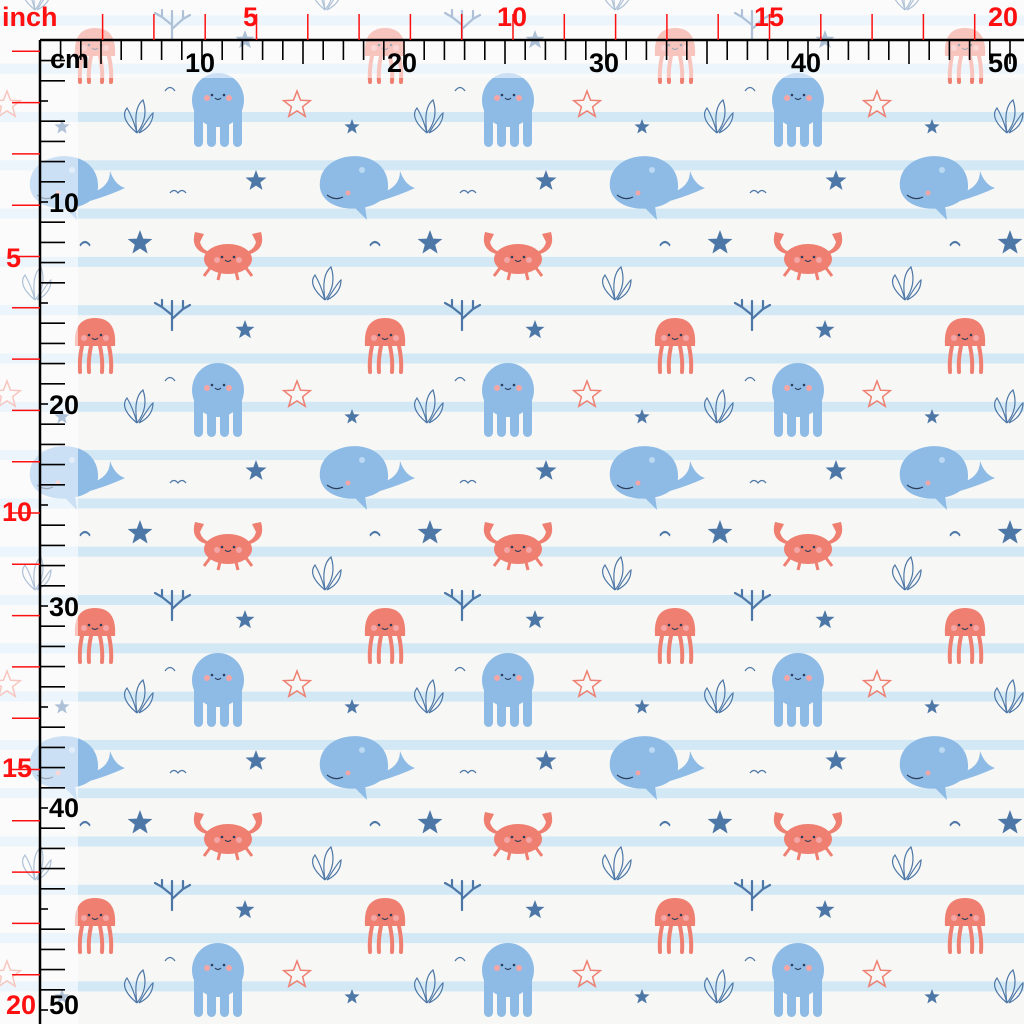 This screenshot has width=1024, height=1024. Describe the element at coordinates (17, 768) in the screenshot. I see `left-inch-label: 15` at that location.